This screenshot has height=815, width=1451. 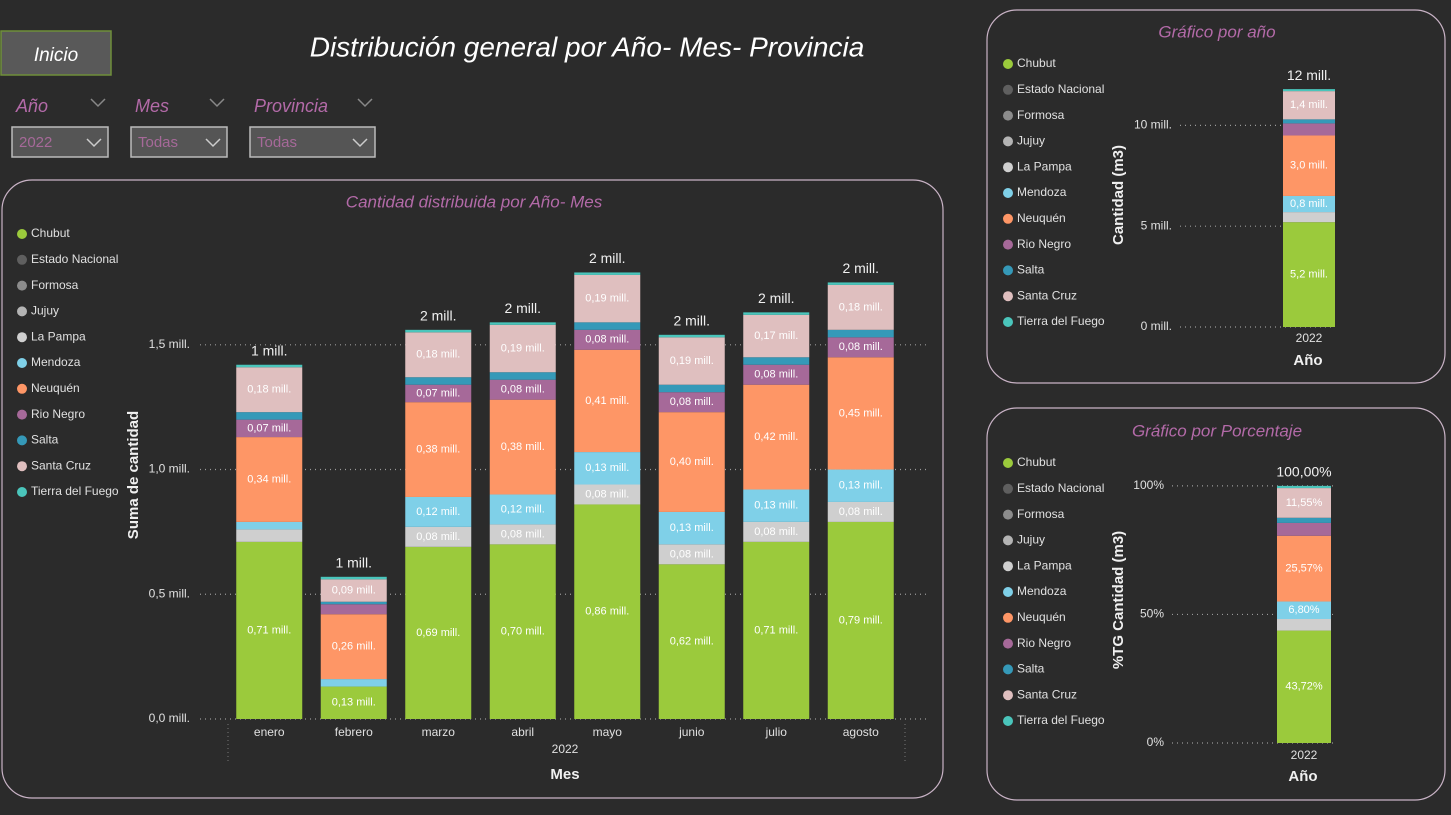 What do you see at coordinates (1042, 591) in the screenshot?
I see `legend-label: Mendoza` at bounding box center [1042, 591].